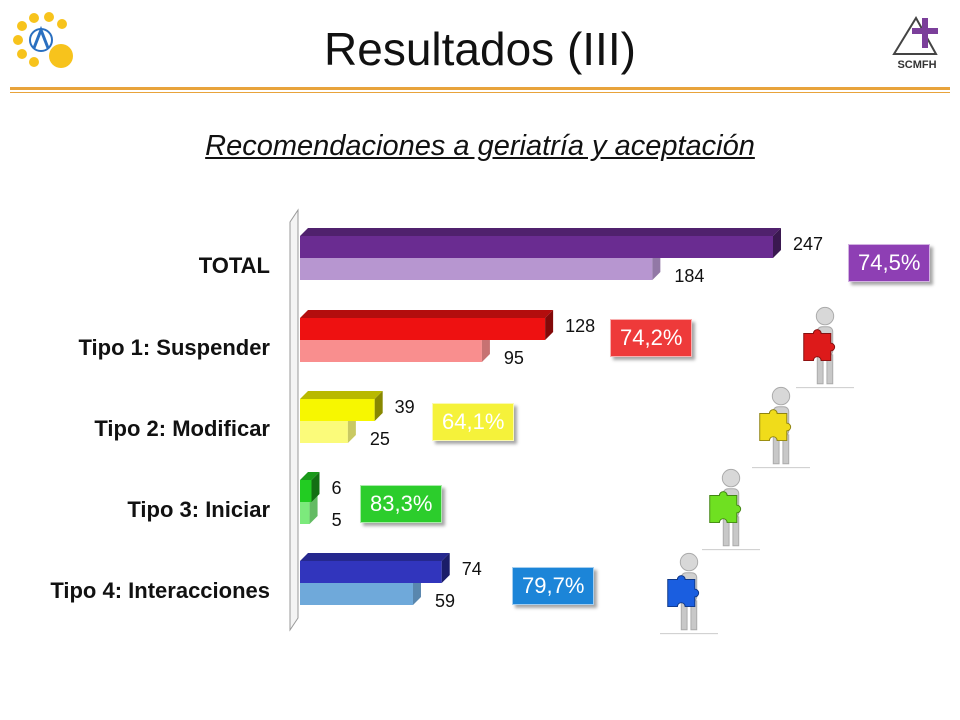 Image resolution: width=960 pixels, height=720 pixels. Describe the element at coordinates (380, 439) in the screenshot. I see `data-label-series-2: 25` at that location.